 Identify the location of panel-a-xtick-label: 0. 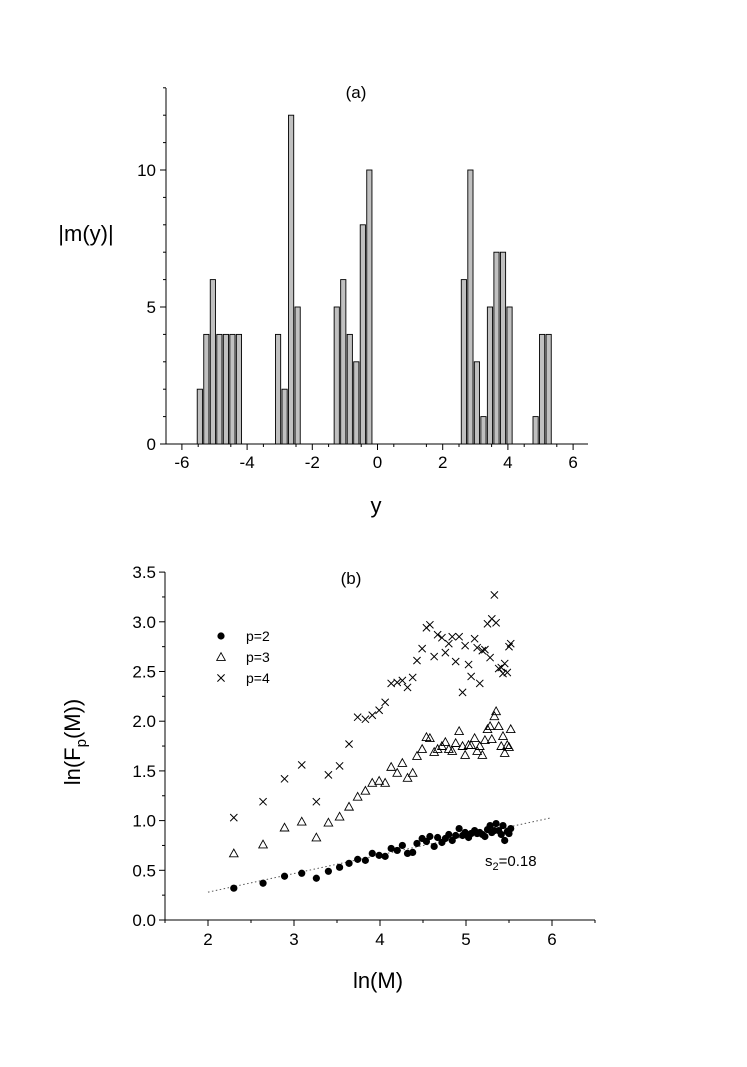
(377, 462).